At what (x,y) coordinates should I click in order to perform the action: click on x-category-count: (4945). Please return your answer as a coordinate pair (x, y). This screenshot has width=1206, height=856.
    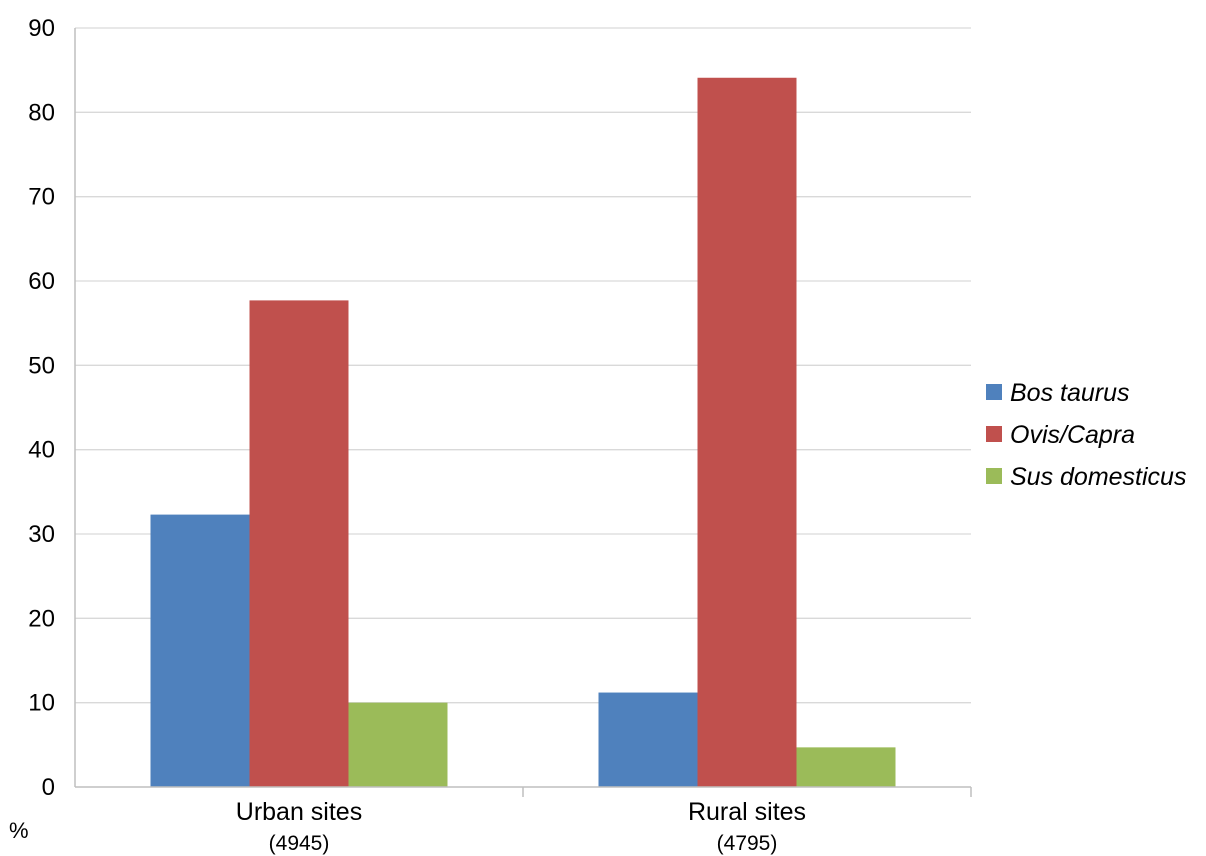
    Looking at the image, I should click on (299, 843).